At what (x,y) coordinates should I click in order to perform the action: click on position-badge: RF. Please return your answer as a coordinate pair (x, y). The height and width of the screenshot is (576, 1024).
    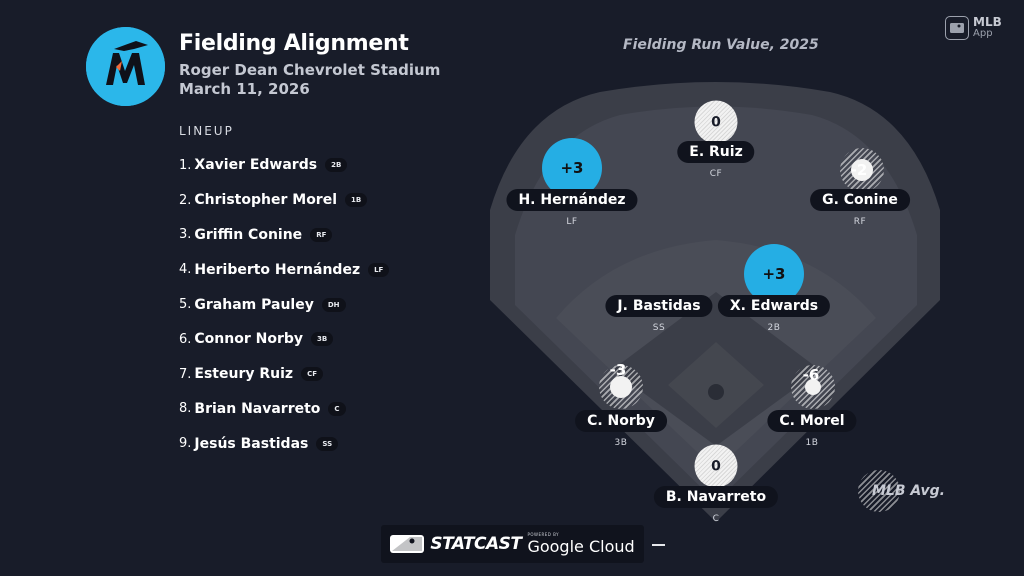
    Looking at the image, I should click on (321, 234).